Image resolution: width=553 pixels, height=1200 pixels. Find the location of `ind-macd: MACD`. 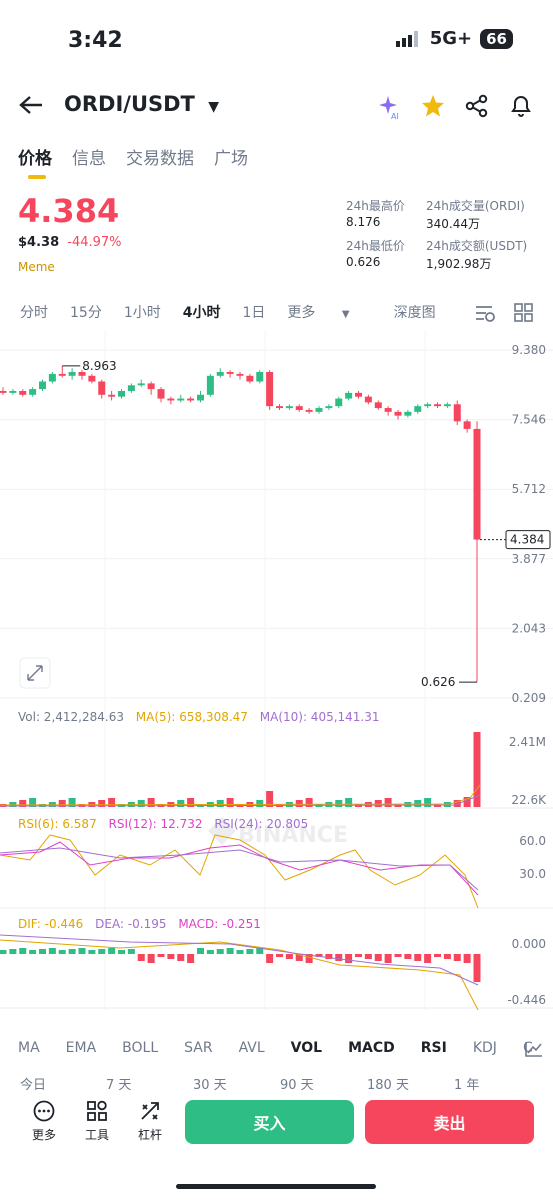

ind-macd: MACD is located at coordinates (371, 1048).